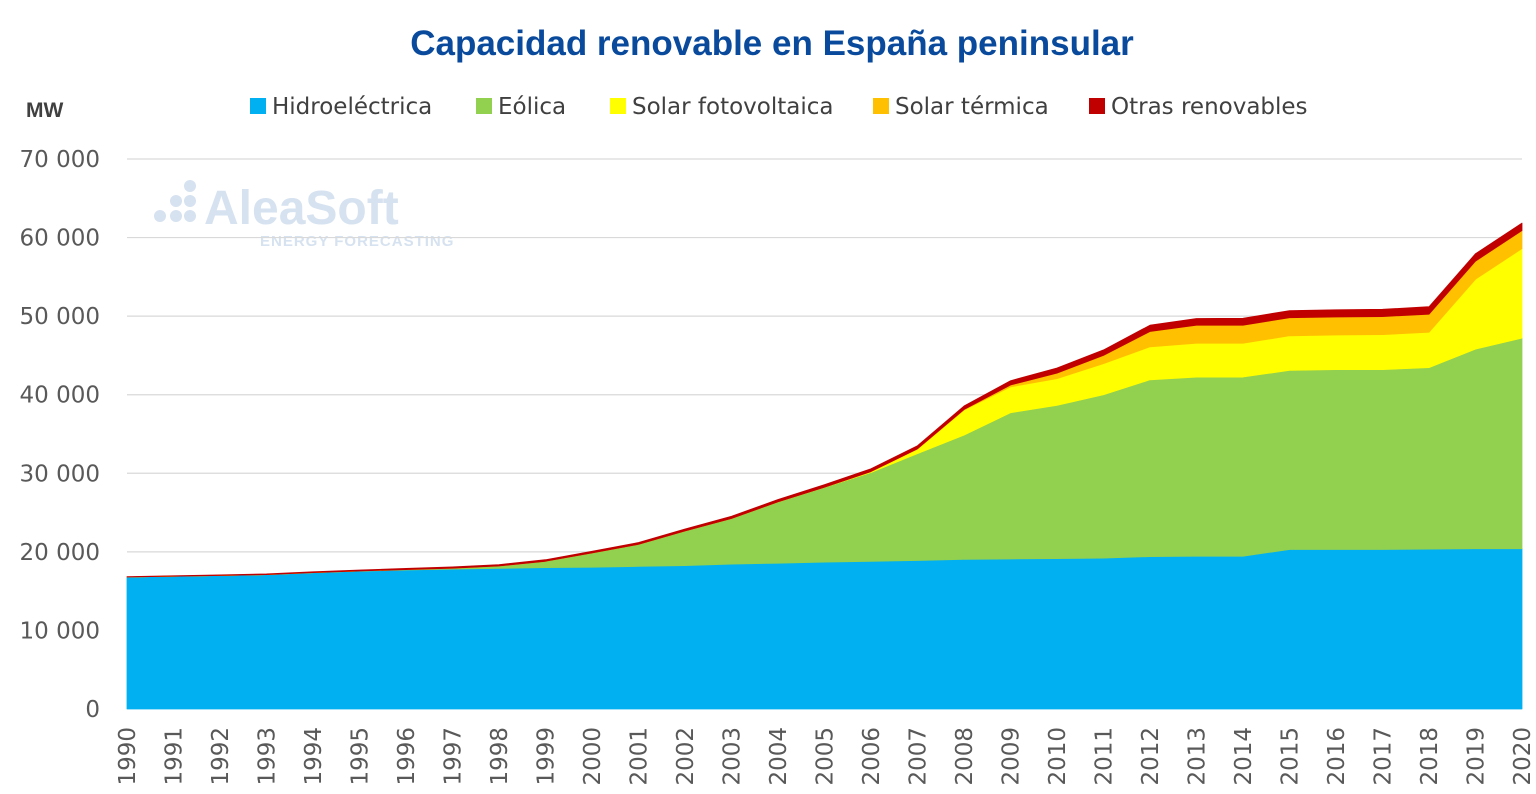  Describe the element at coordinates (547, 756) in the screenshot. I see `x-tick-label: 1999` at that location.